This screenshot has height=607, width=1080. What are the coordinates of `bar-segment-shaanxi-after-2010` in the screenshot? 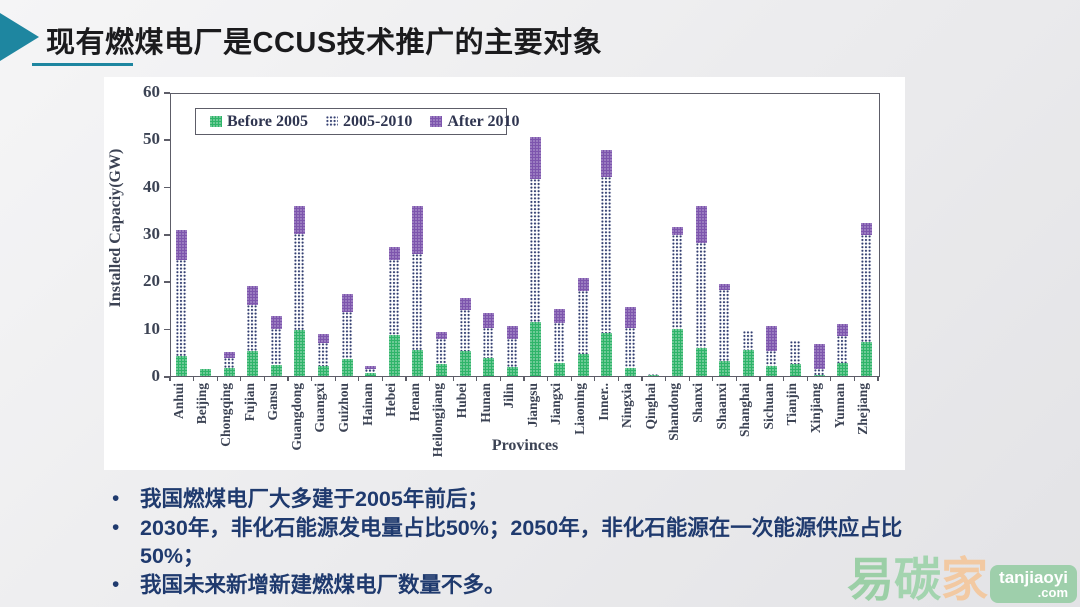 It's located at (725, 287).